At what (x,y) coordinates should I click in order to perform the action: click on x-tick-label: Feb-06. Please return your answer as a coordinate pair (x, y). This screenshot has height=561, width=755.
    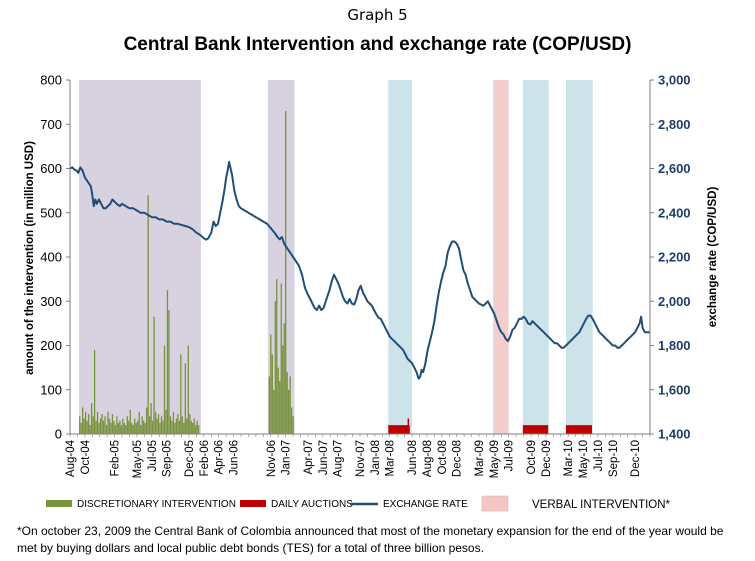
    Looking at the image, I should click on (205, 458).